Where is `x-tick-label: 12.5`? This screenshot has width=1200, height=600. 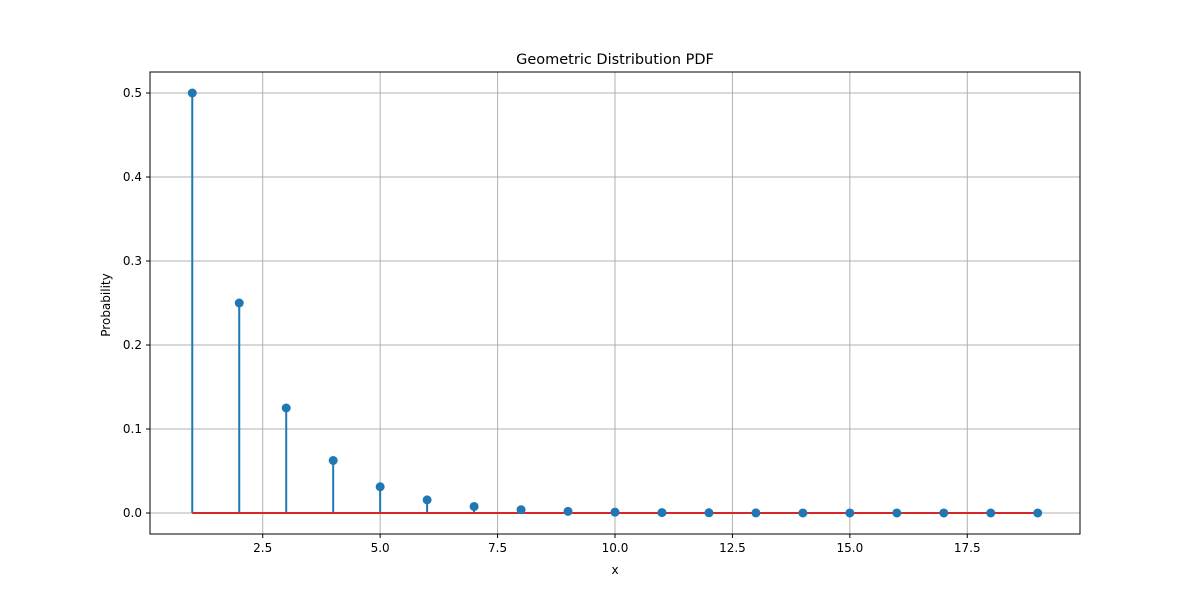
x-tick-label: 12.5 is located at coordinates (732, 548).